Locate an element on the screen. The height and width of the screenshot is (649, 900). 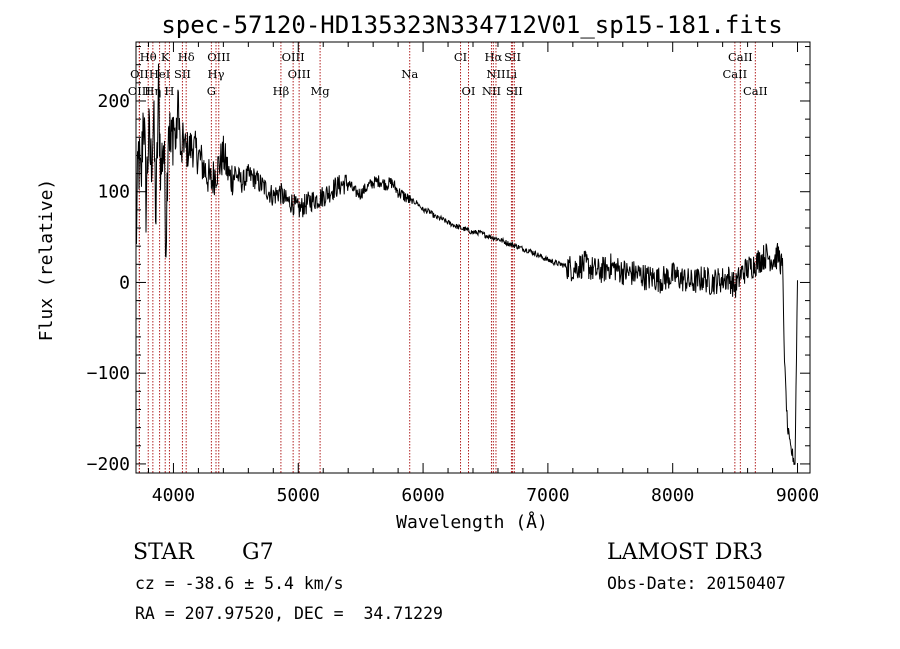
redshift-velocity: cz = -38.6 ± 5.4 km/s is located at coordinates (239, 583).